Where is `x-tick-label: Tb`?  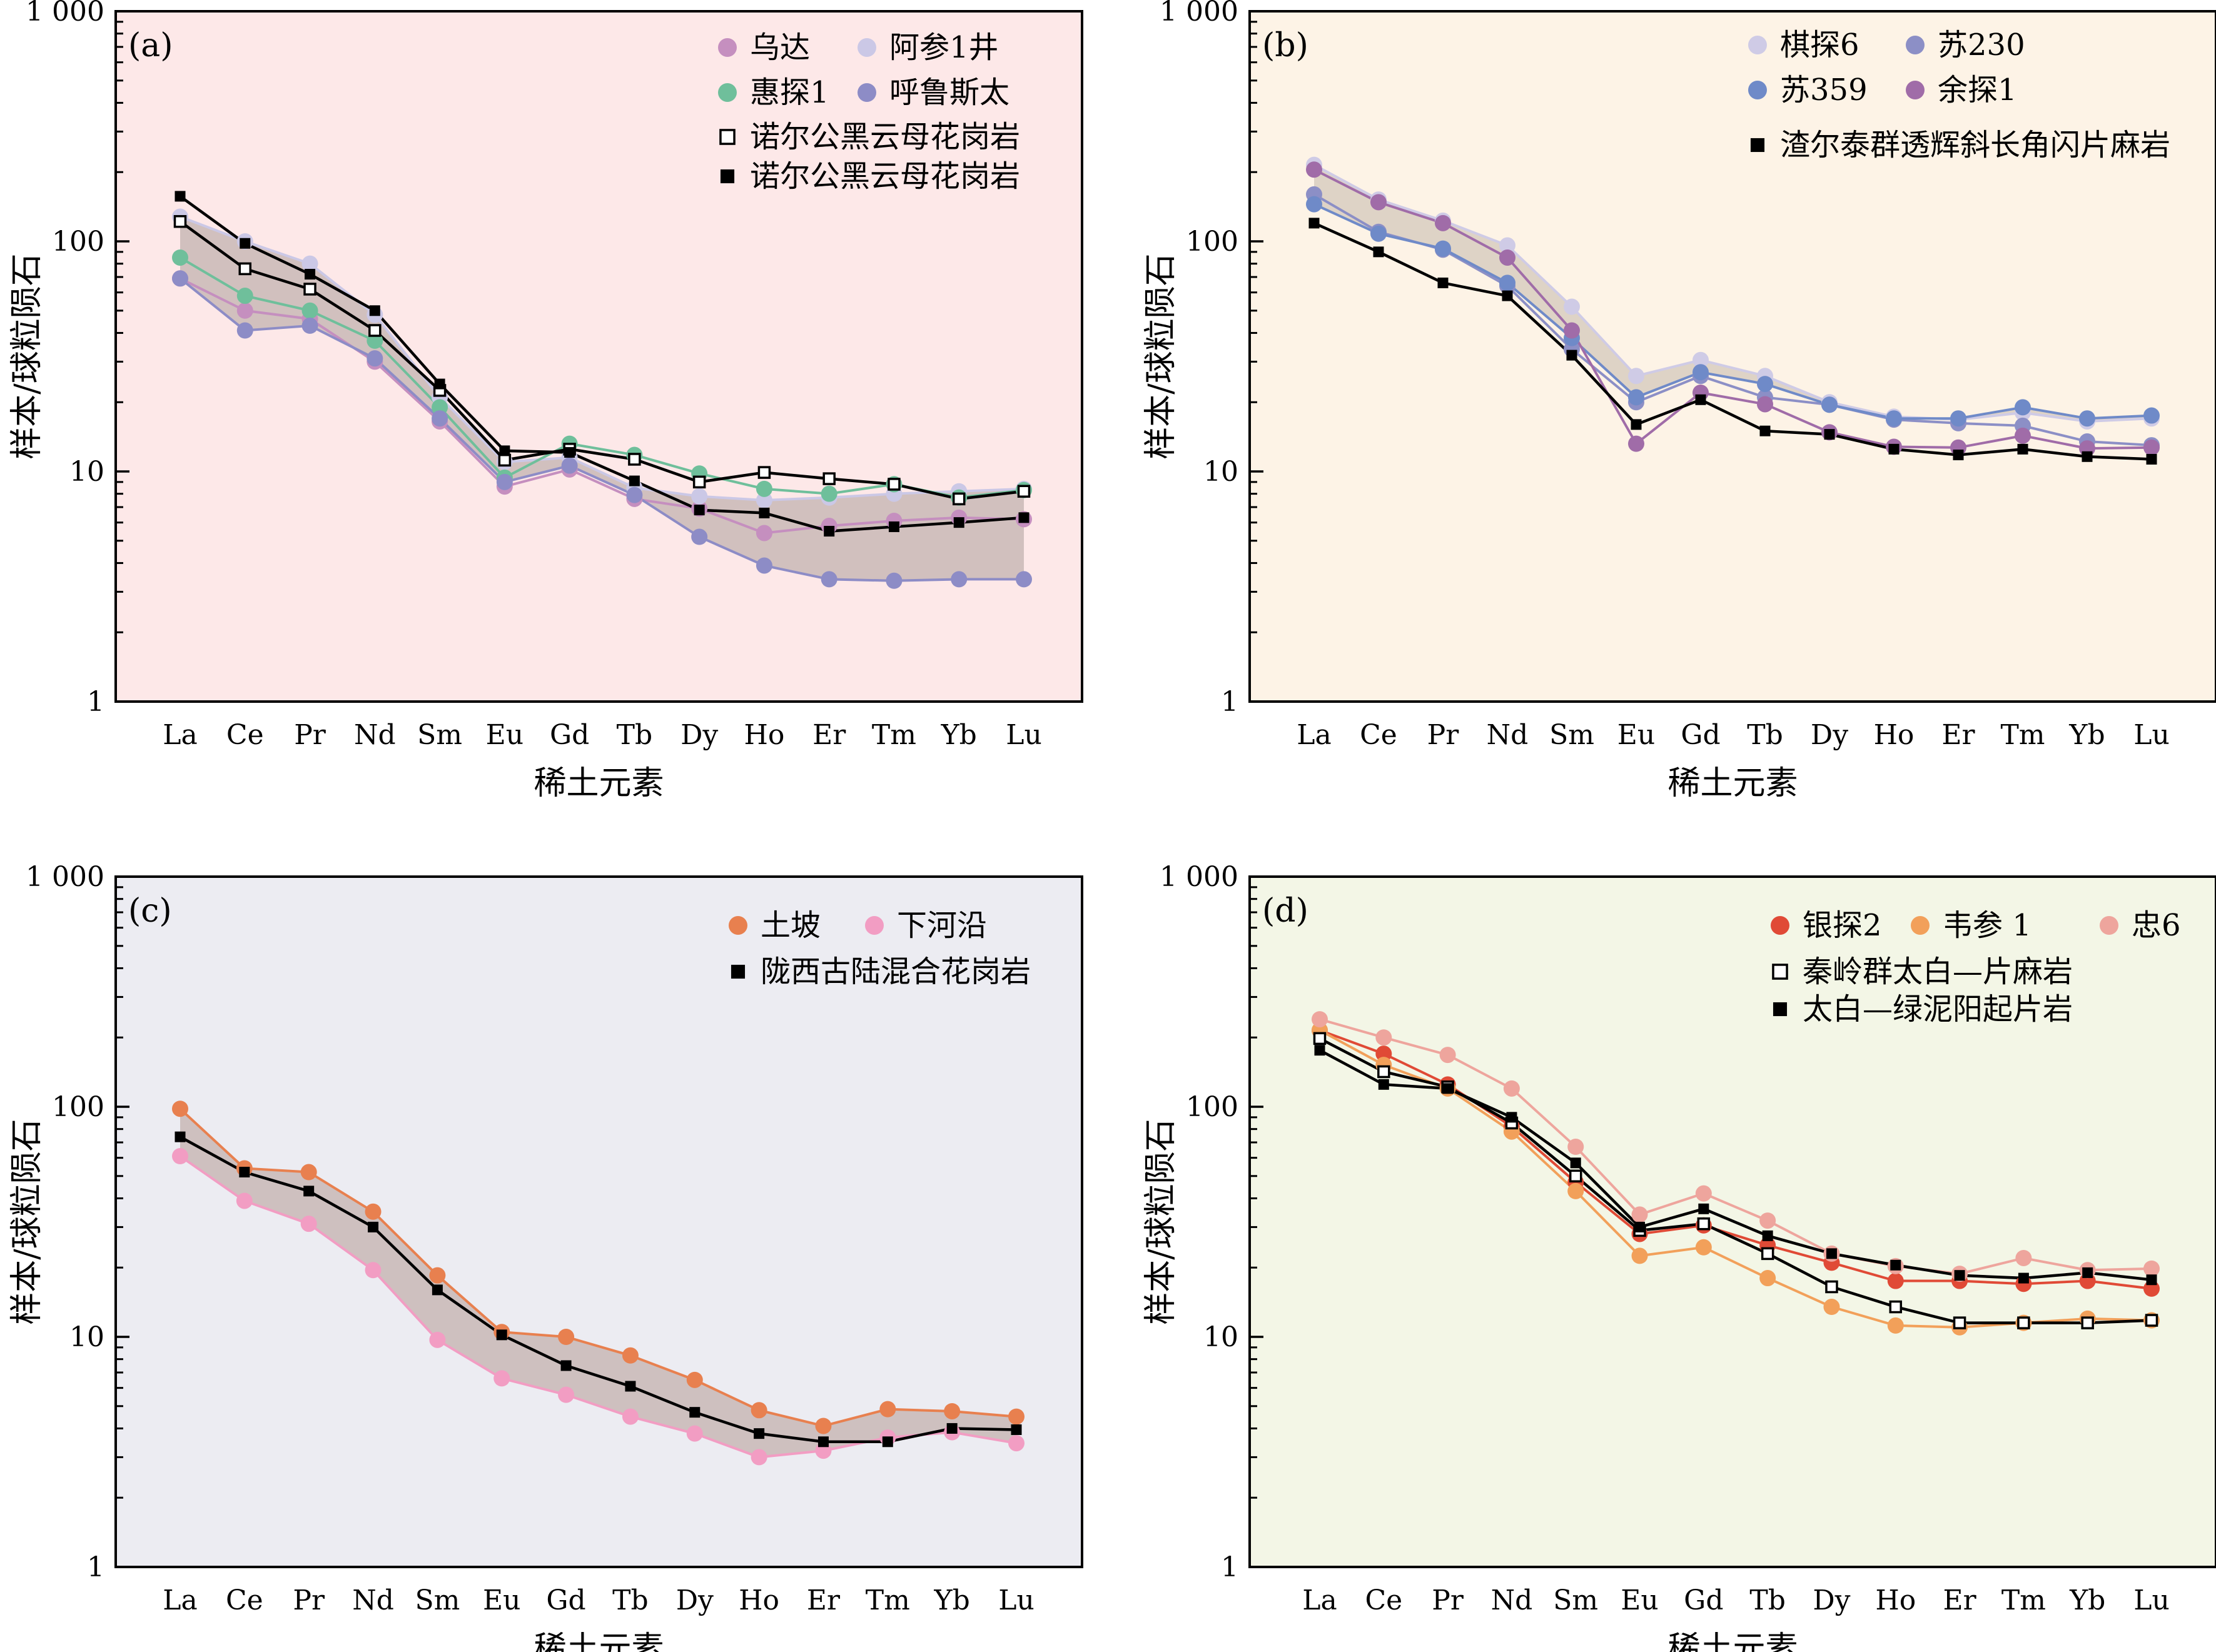 x-tick-label: Tb is located at coordinates (635, 735).